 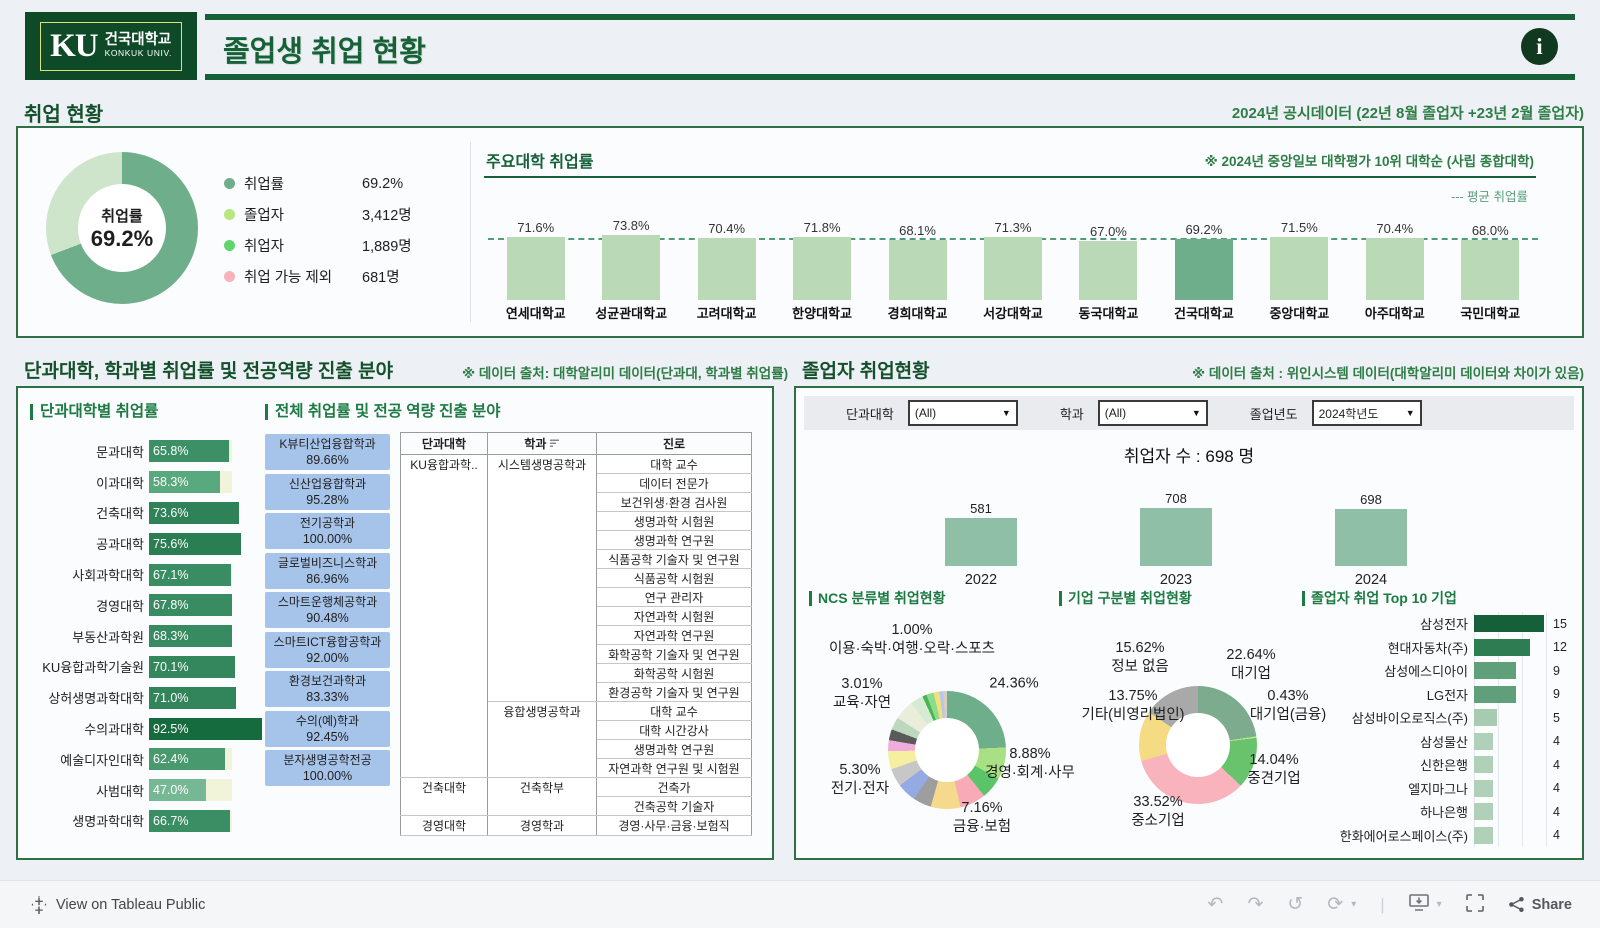 I want to click on ncs-callout-finance: 7.16% 금융·보험, so click(x=982, y=817).